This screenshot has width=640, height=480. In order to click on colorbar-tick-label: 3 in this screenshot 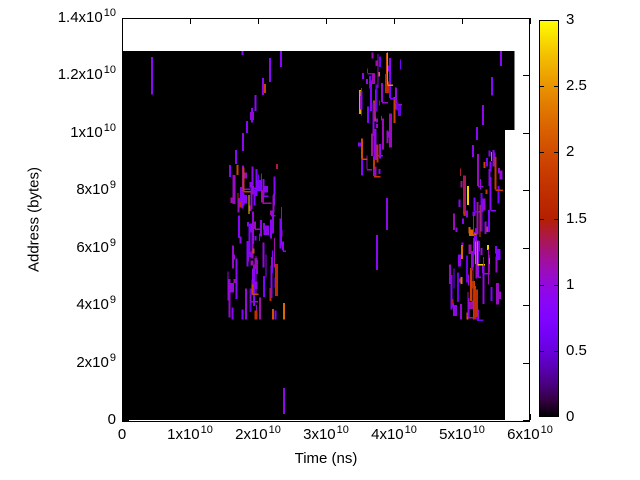, I will do `click(570, 19)`.